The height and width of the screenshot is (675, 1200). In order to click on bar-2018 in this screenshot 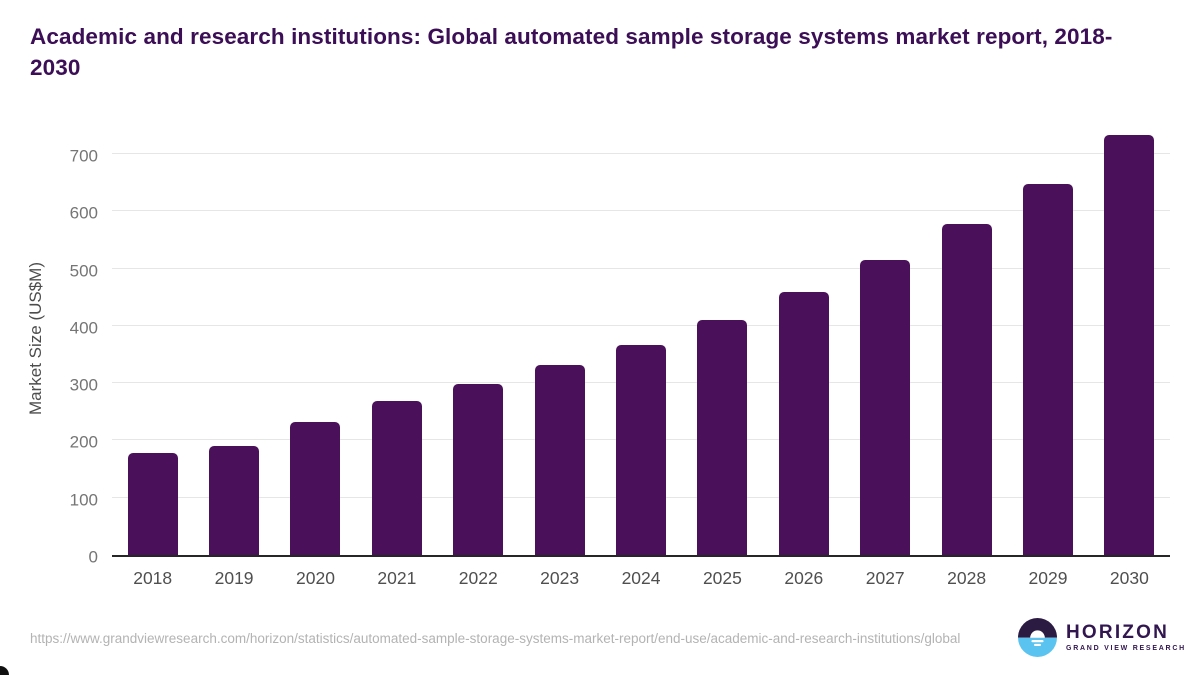, I will do `click(152, 504)`.